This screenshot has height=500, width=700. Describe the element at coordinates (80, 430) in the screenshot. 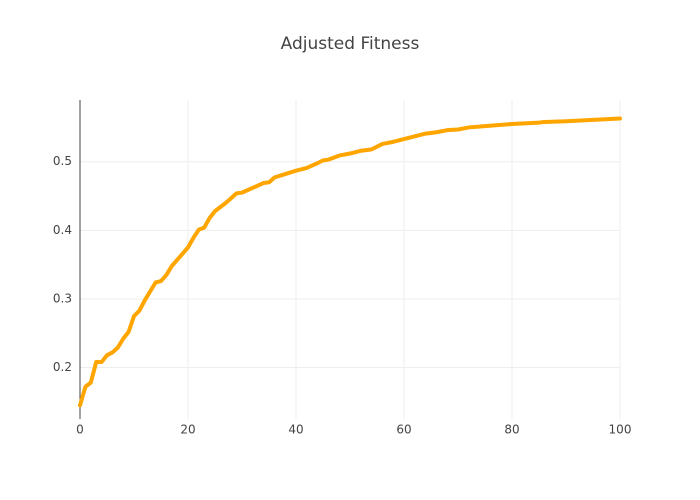

I see `x-tick-label: 0` at that location.